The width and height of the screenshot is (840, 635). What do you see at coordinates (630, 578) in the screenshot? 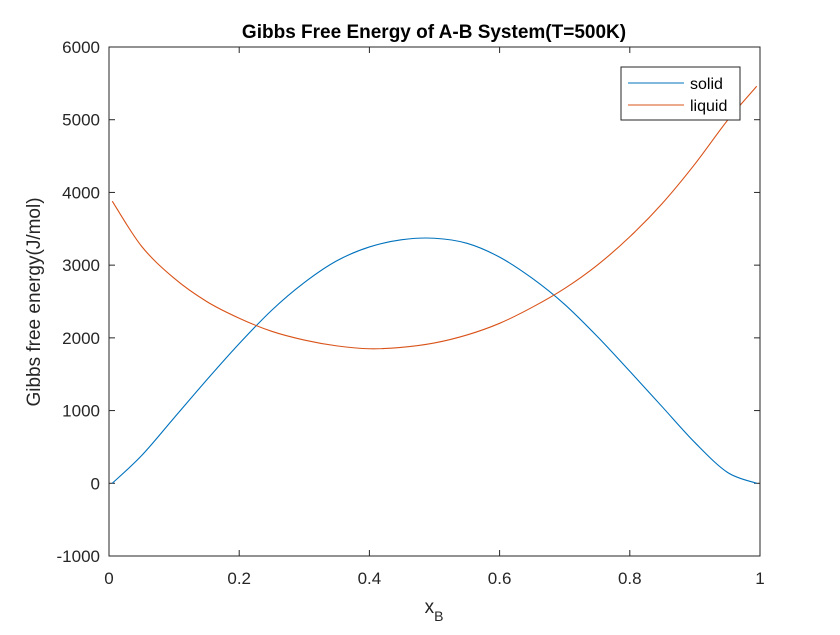
I see `x-tick-label: 0.8` at bounding box center [630, 578].